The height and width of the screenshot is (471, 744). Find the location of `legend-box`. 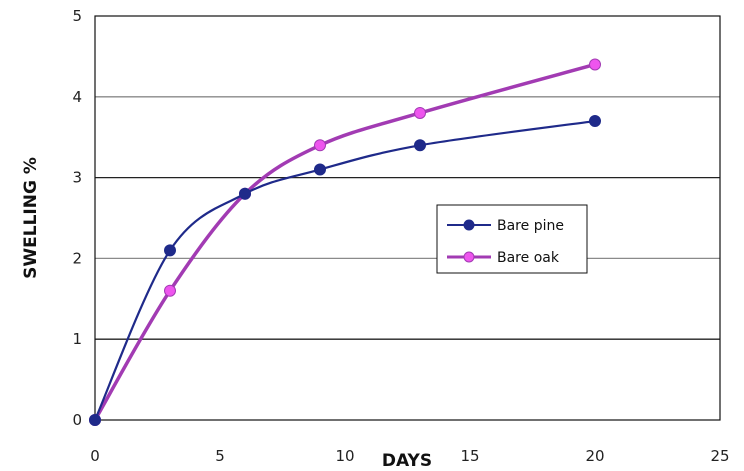

legend-box is located at coordinates (512, 239).